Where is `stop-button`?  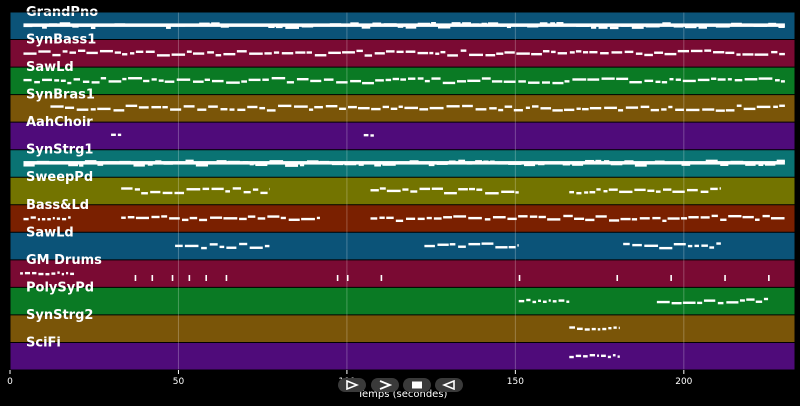 stop-button is located at coordinates (417, 385).